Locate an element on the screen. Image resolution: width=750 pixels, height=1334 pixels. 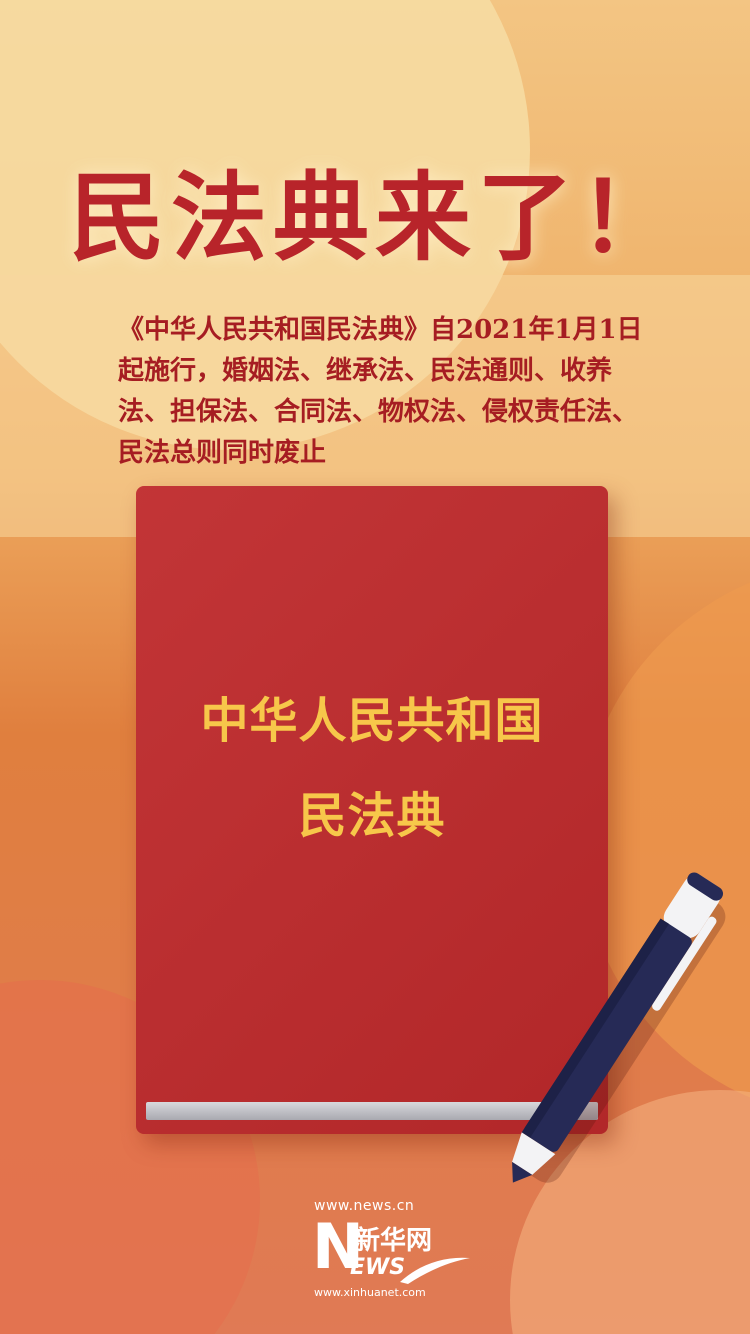
book-subtitle: 民法典 is located at coordinates (372, 816).